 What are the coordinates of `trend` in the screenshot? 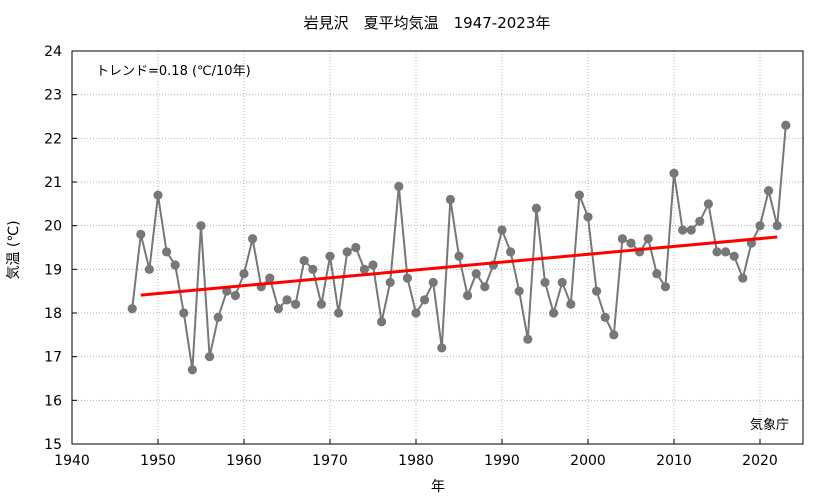 It's located at (459, 266).